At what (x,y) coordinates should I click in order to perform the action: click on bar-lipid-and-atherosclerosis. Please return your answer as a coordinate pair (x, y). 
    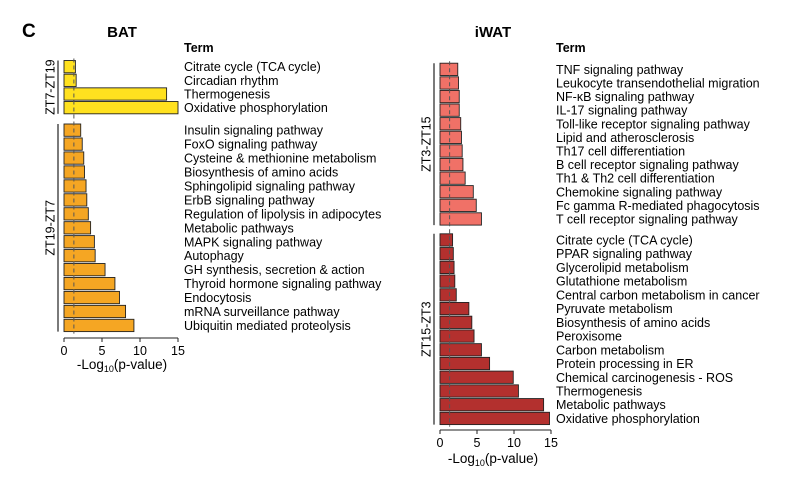
    Looking at the image, I should click on (450, 137).